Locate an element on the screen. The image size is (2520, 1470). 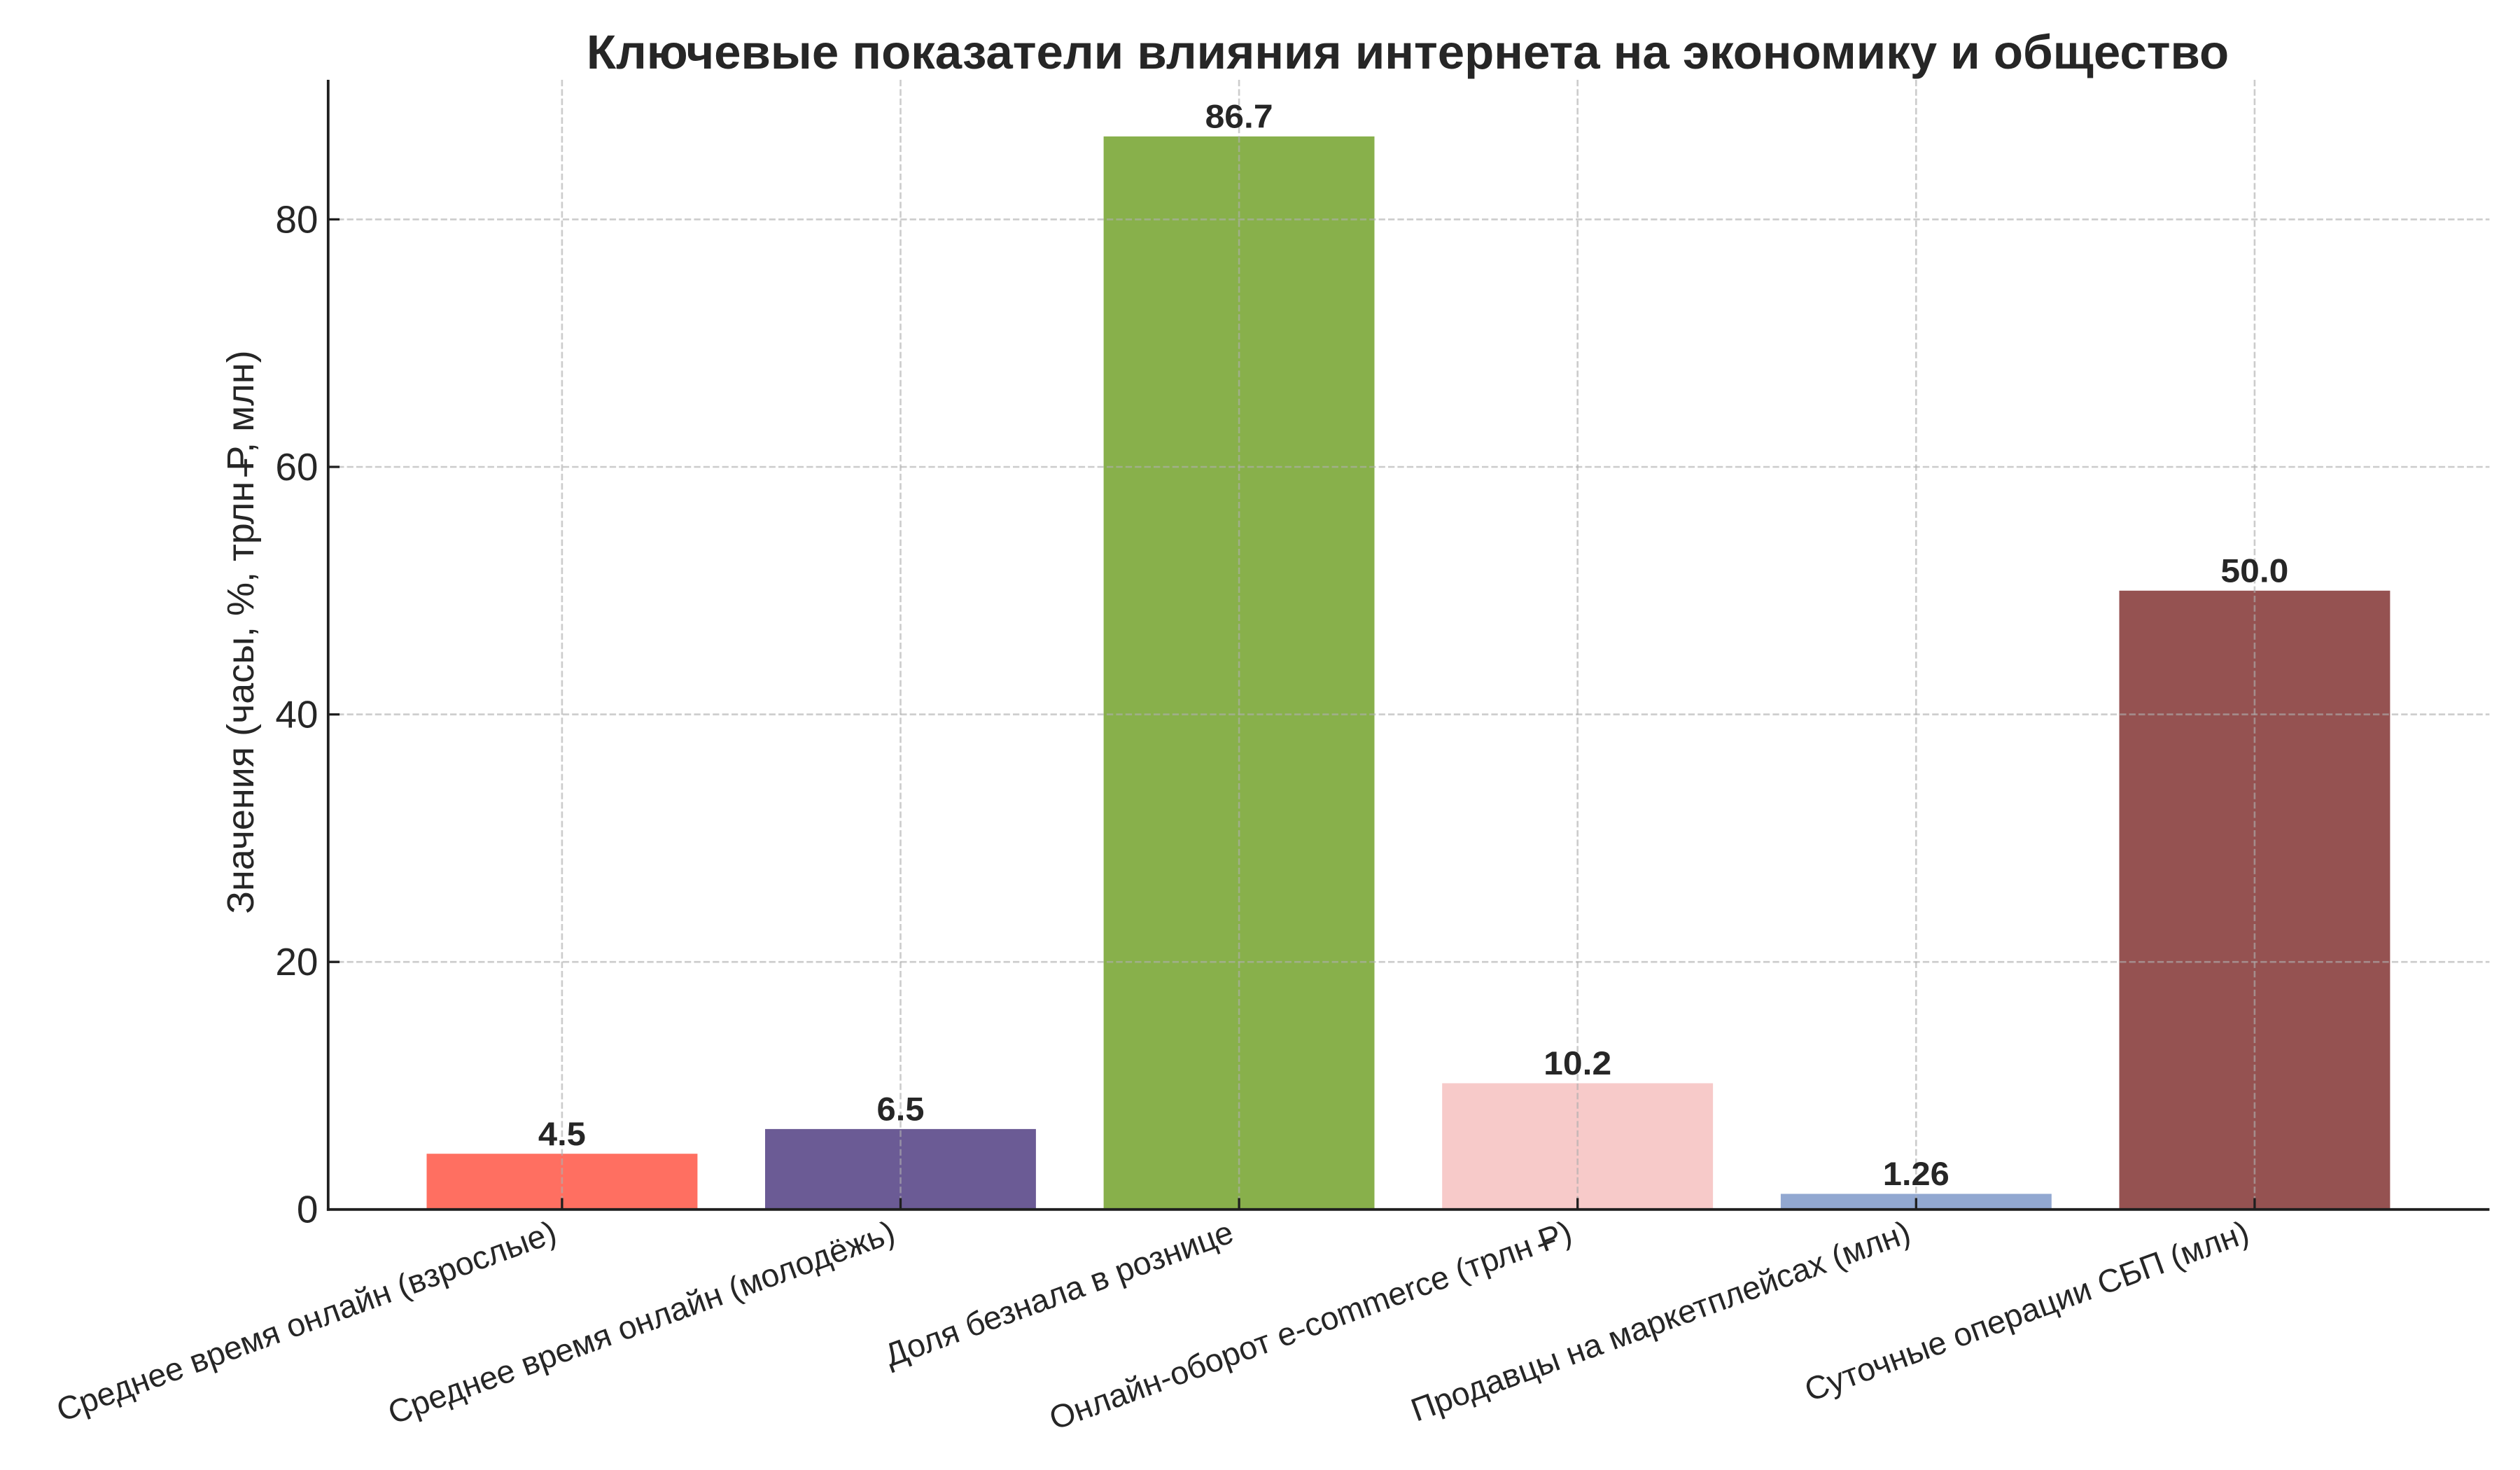
svg-text: 1.26 is located at coordinates (1916, 1173).